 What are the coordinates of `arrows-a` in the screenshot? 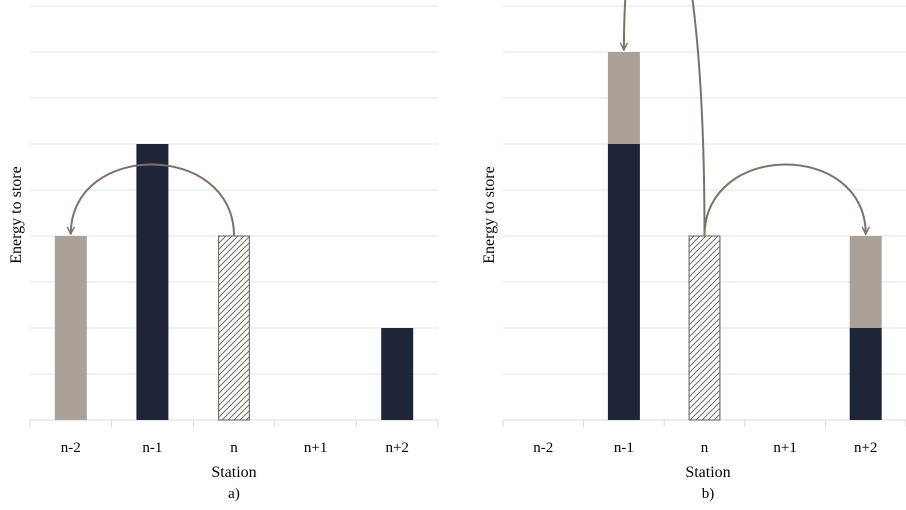 It's located at (153, 200).